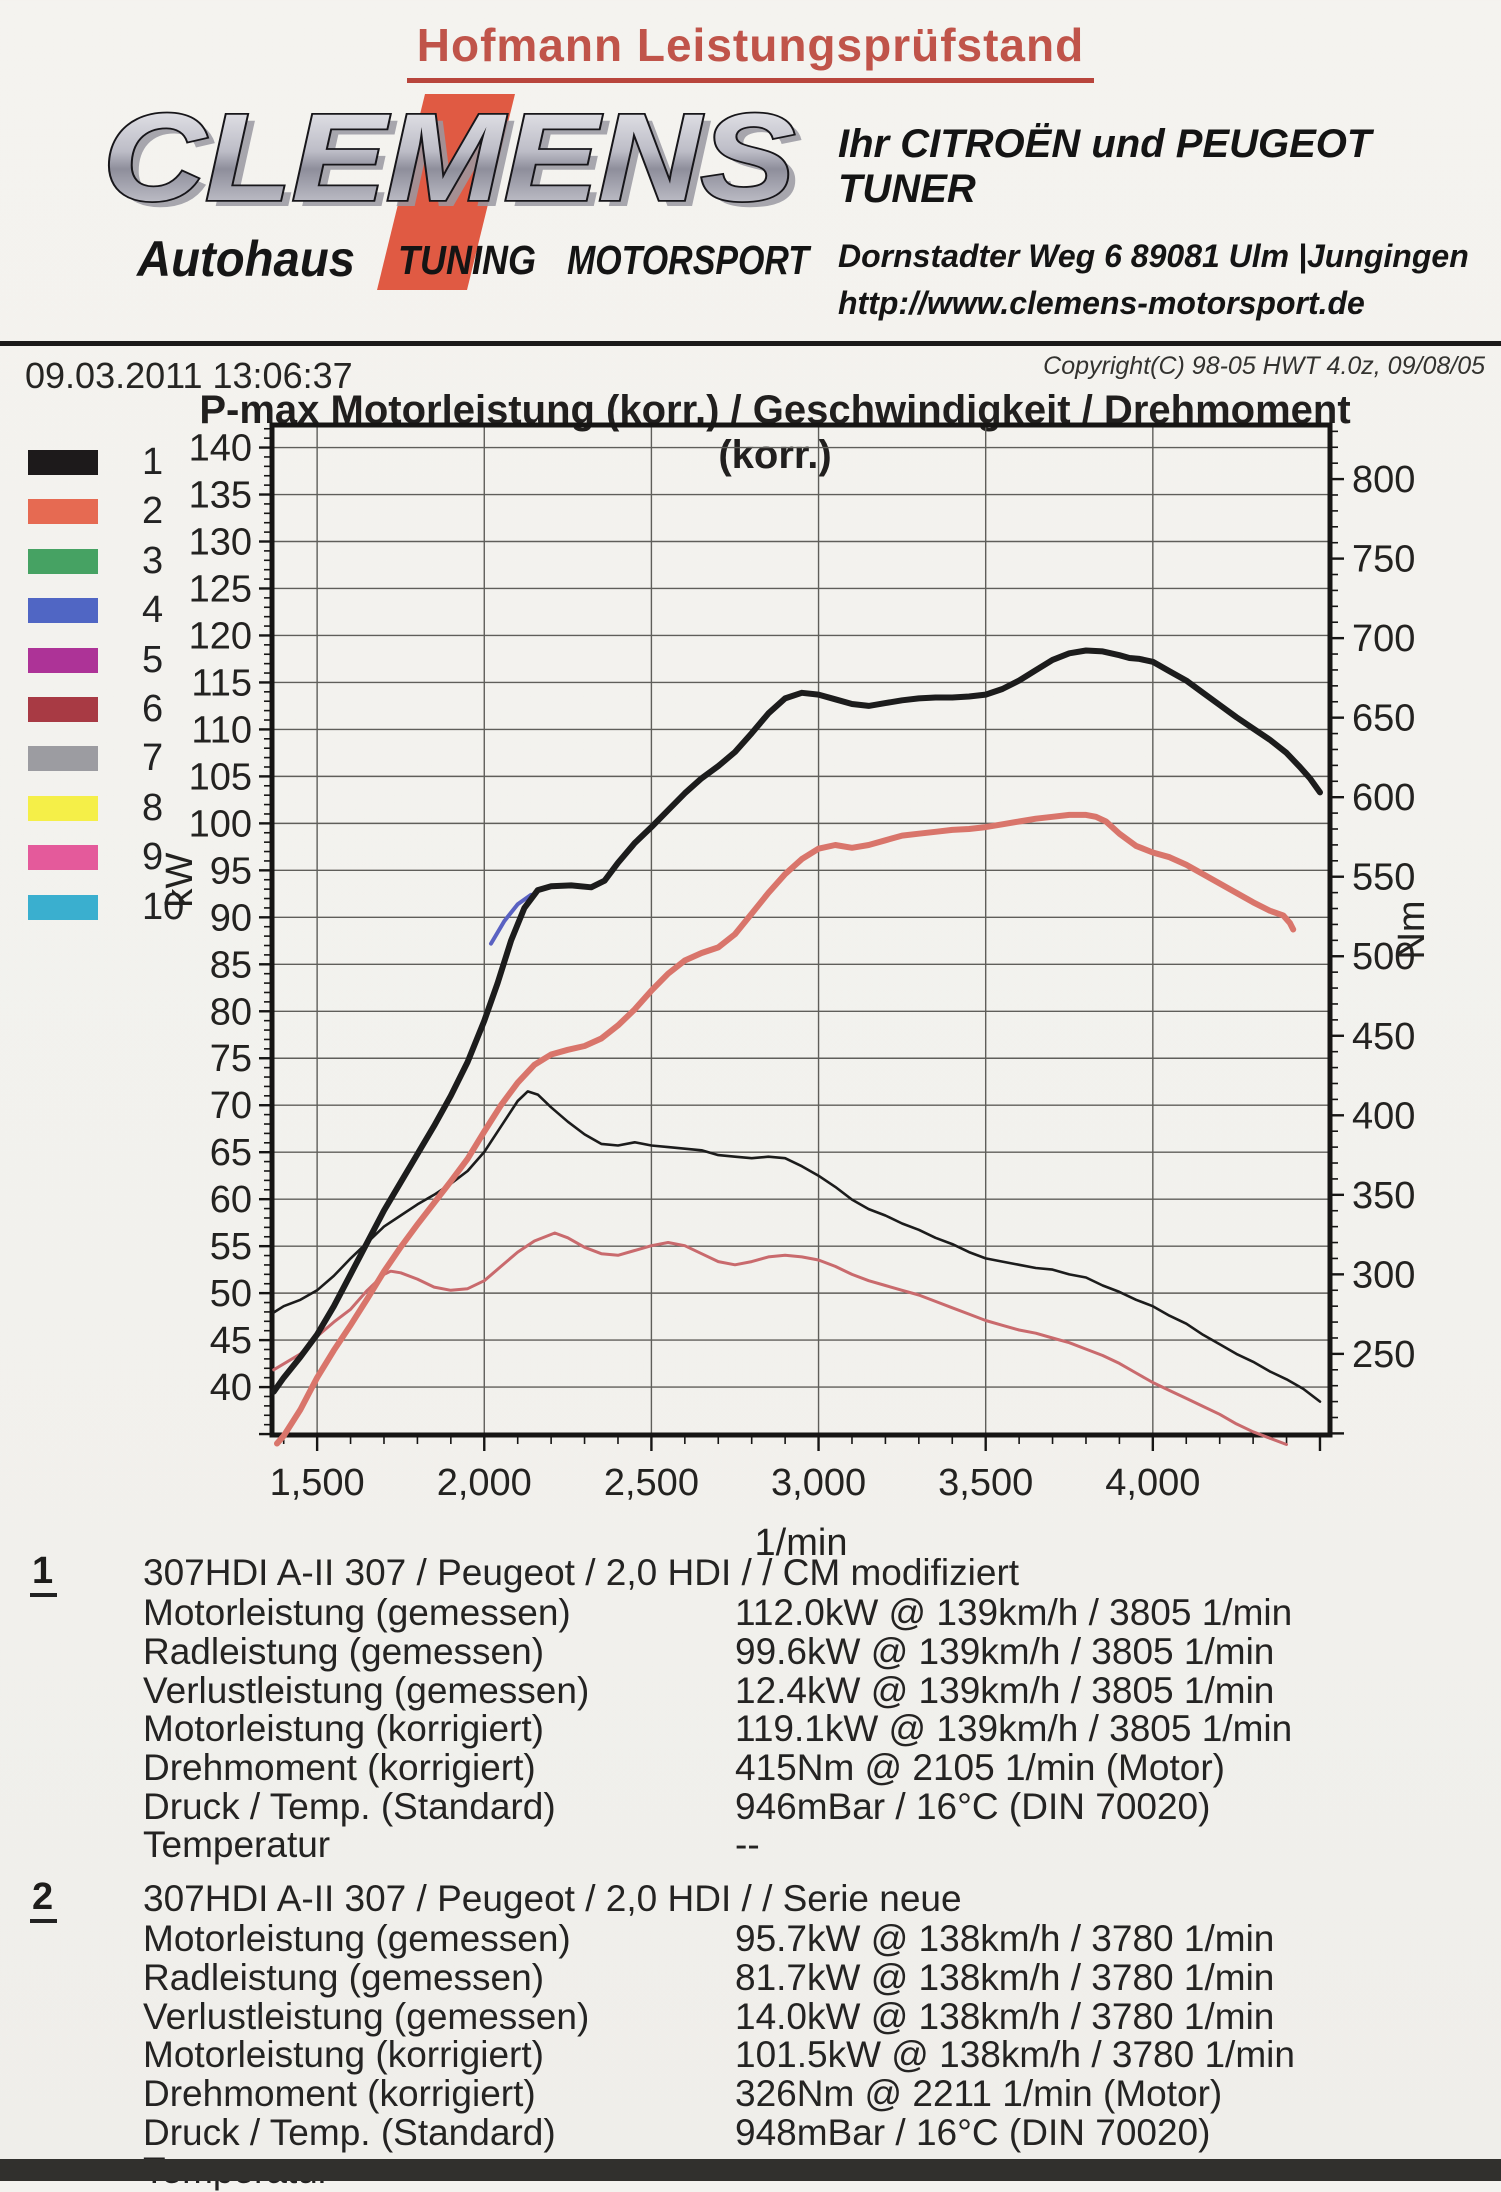 The height and width of the screenshot is (2192, 1501). Describe the element at coordinates (221, 730) in the screenshot. I see `y-left-tick-label: 110` at that location.